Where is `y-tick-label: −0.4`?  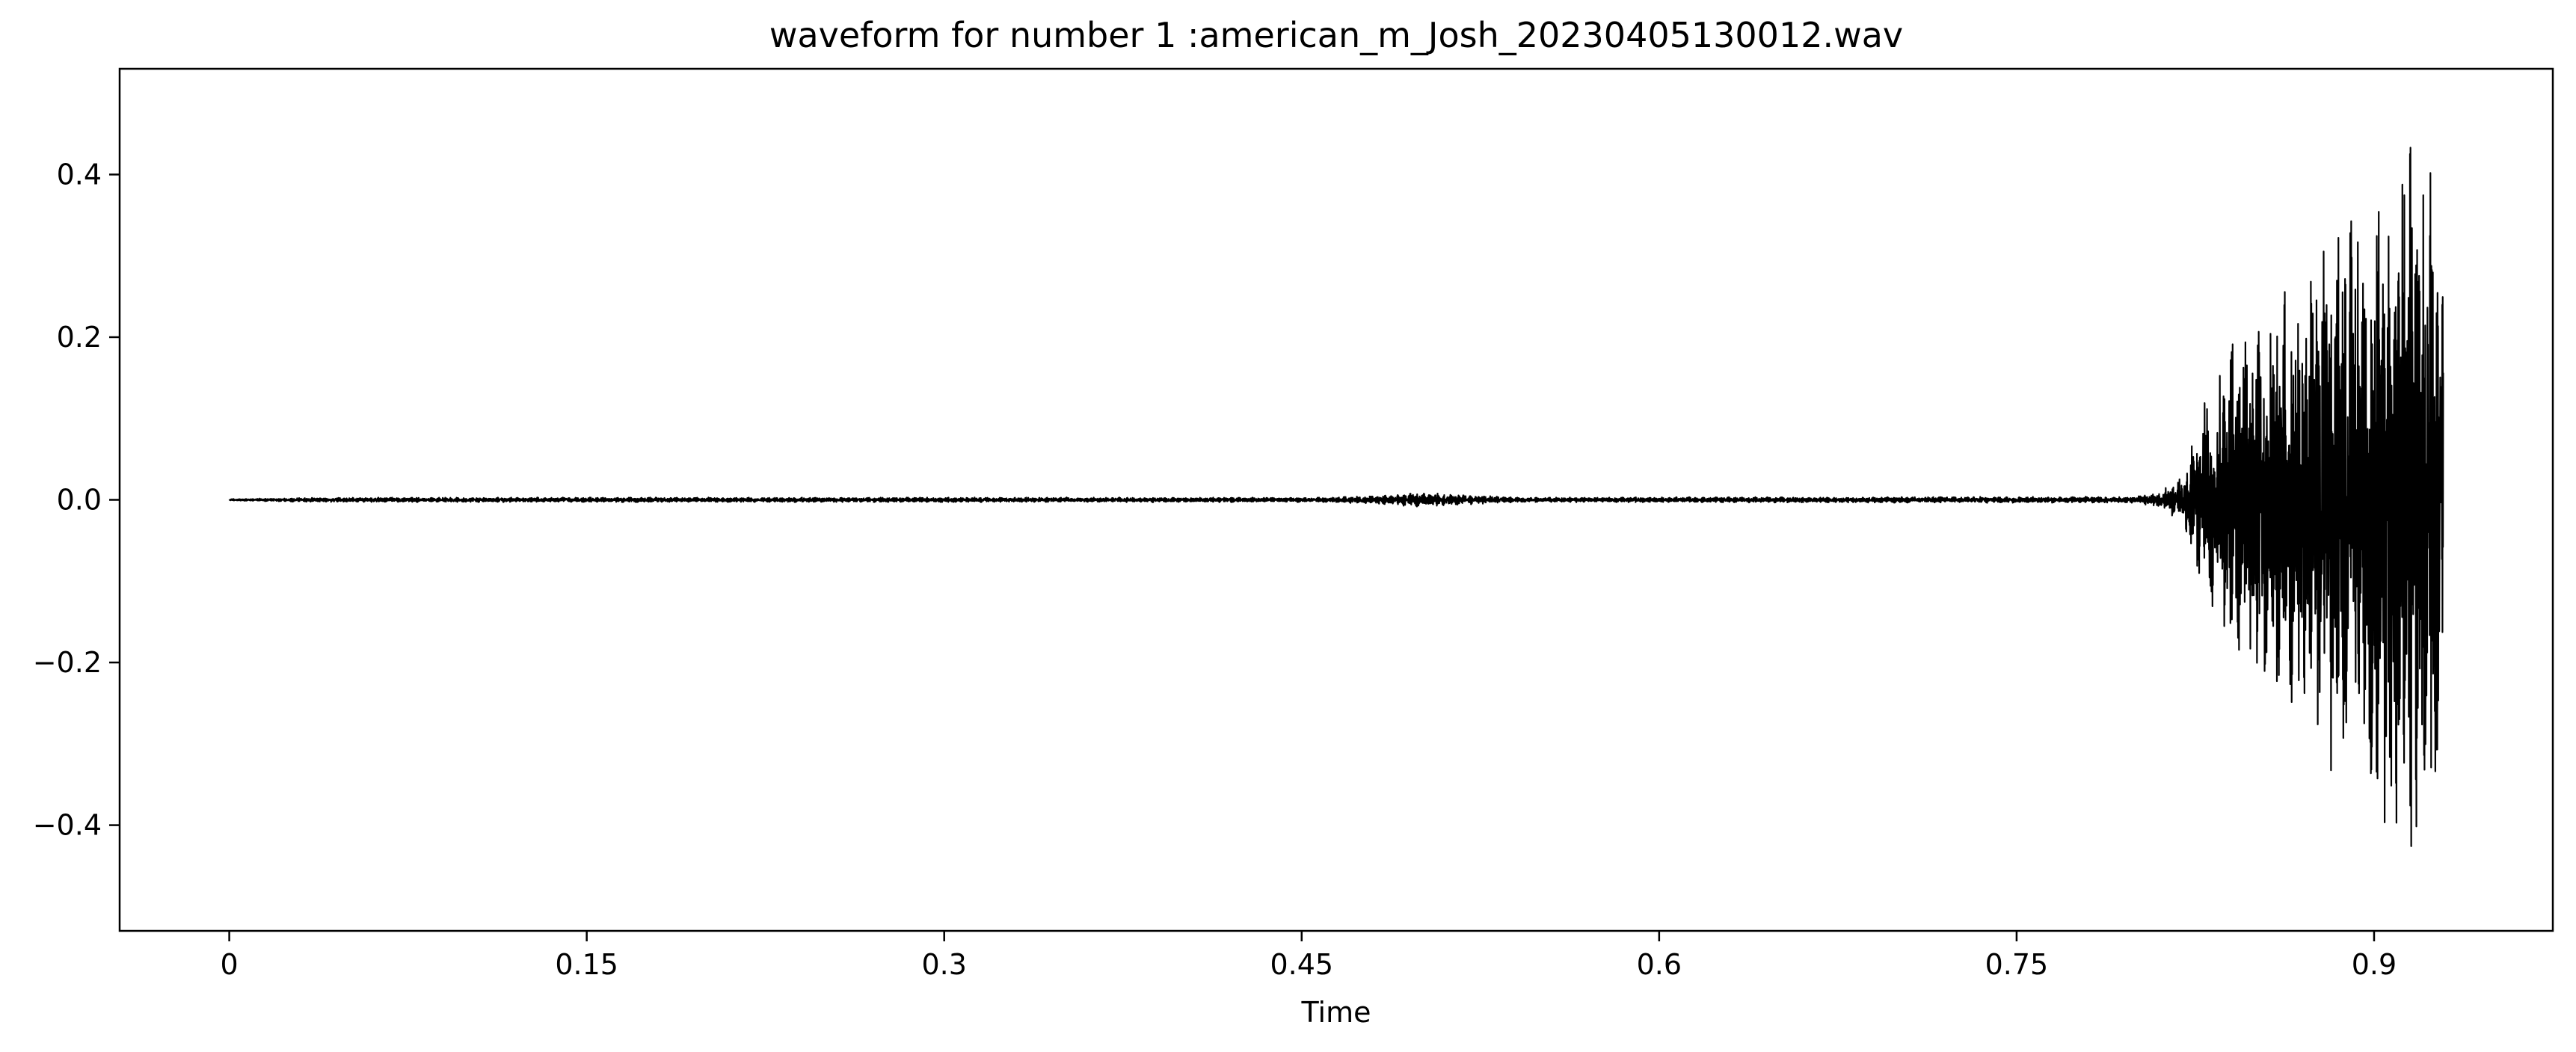 y-tick-label: −0.4 is located at coordinates (67, 825).